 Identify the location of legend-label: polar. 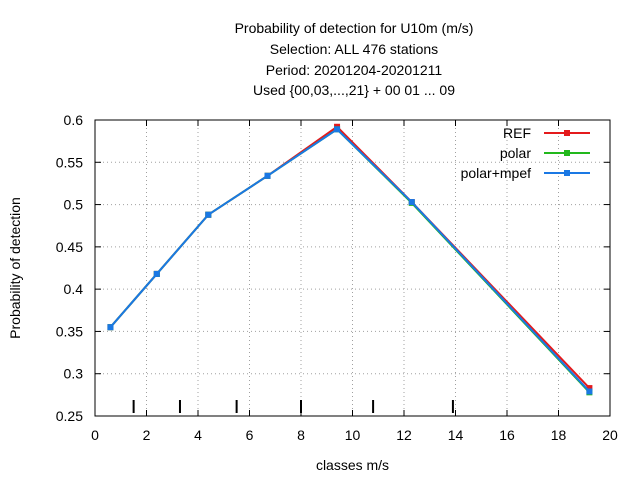
(515, 153).